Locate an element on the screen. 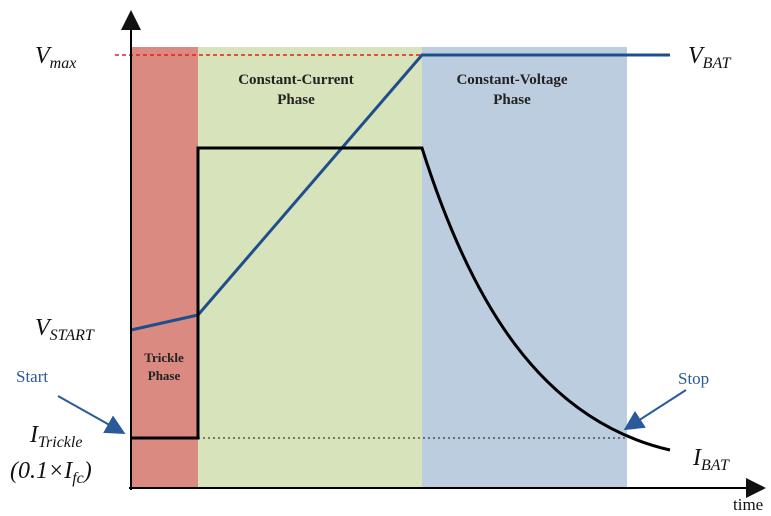 This screenshot has height=516, width=771. trickle-region is located at coordinates (164, 267).